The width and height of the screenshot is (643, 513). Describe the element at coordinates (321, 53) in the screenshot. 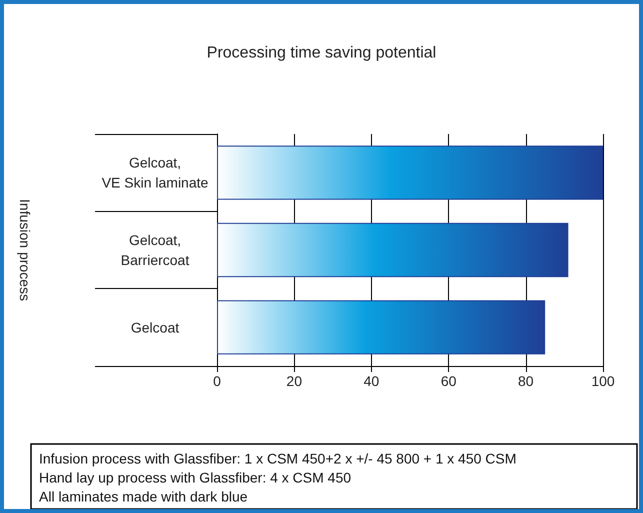

I see `chart-title: Processing time saving potential` at that location.